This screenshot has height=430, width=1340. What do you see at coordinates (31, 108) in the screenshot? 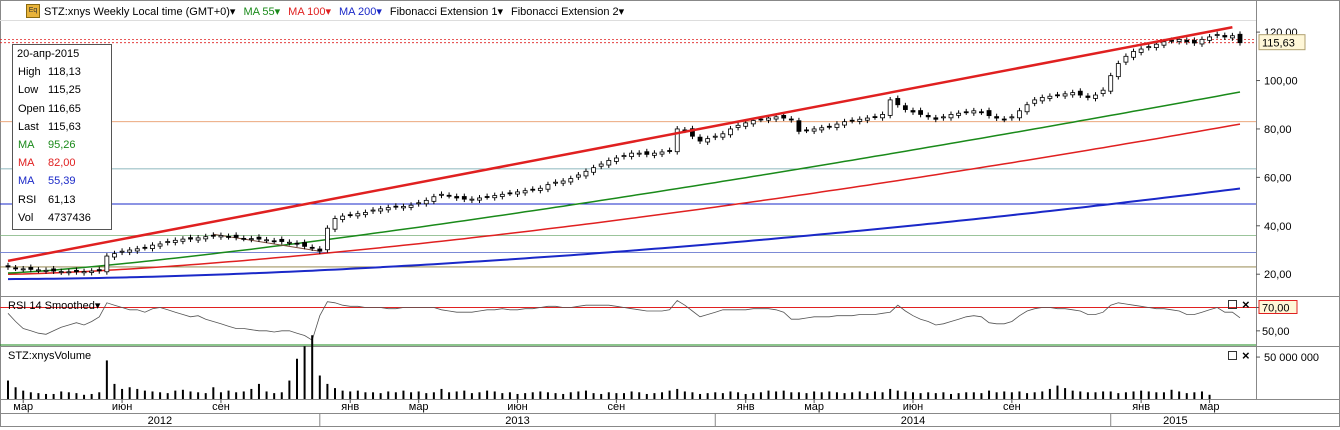
I see `info-key: Open` at bounding box center [31, 108].